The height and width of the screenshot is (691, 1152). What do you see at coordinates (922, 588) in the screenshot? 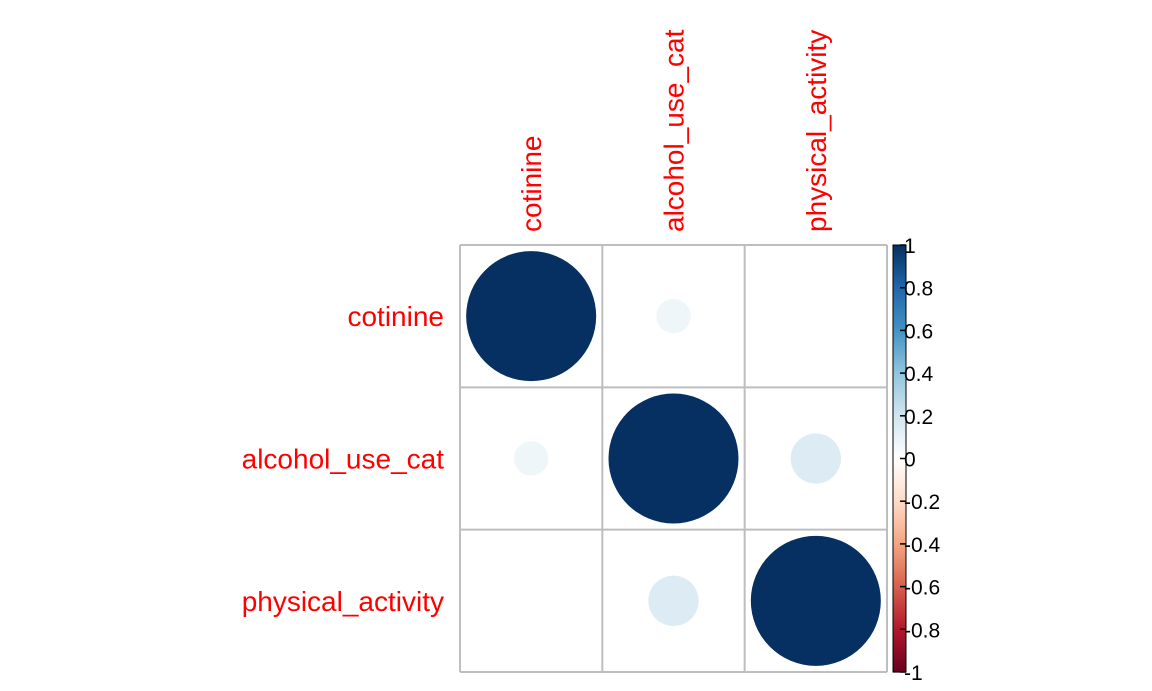
I see `colorbar-tick-label: -0.6` at bounding box center [922, 588].